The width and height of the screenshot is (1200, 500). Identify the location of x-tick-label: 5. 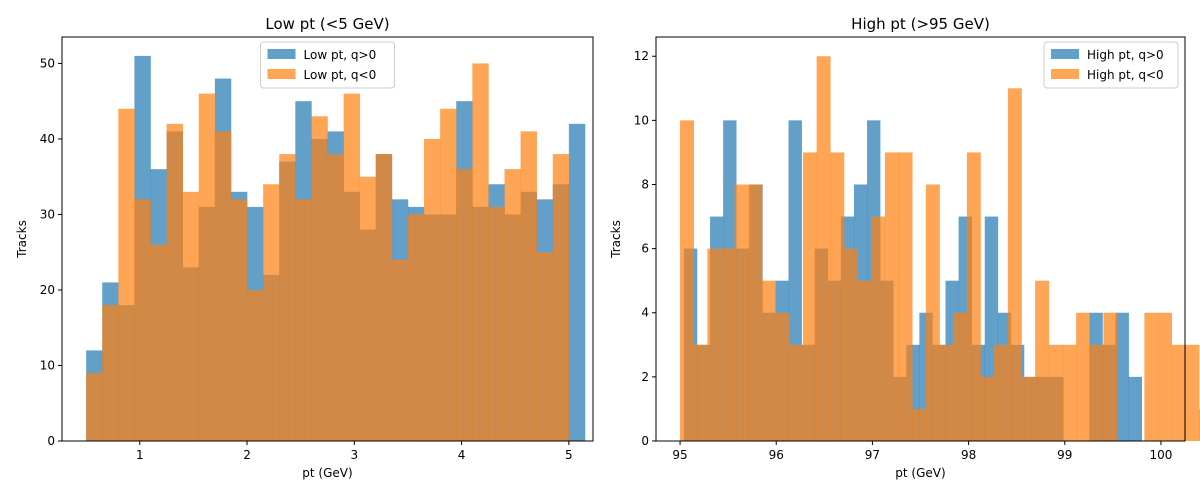
(569, 455).